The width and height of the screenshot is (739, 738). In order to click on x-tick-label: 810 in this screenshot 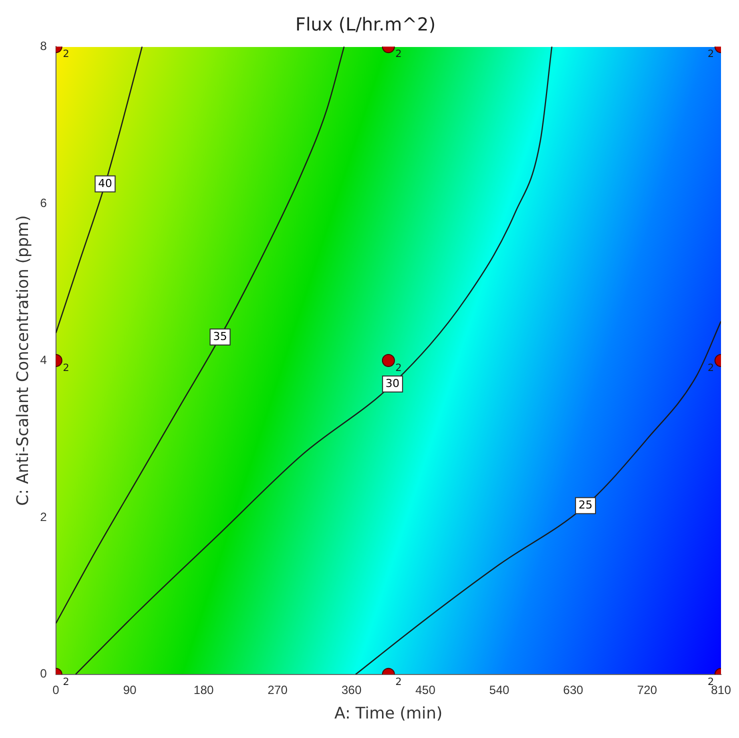, I will do `click(721, 689)`.